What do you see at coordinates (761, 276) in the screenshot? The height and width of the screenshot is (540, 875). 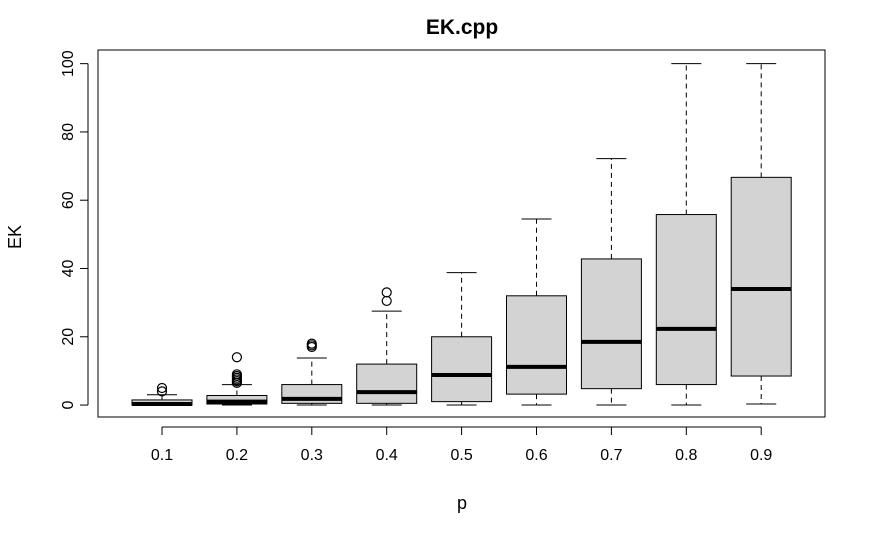 I see `box-0.9` at bounding box center [761, 276].